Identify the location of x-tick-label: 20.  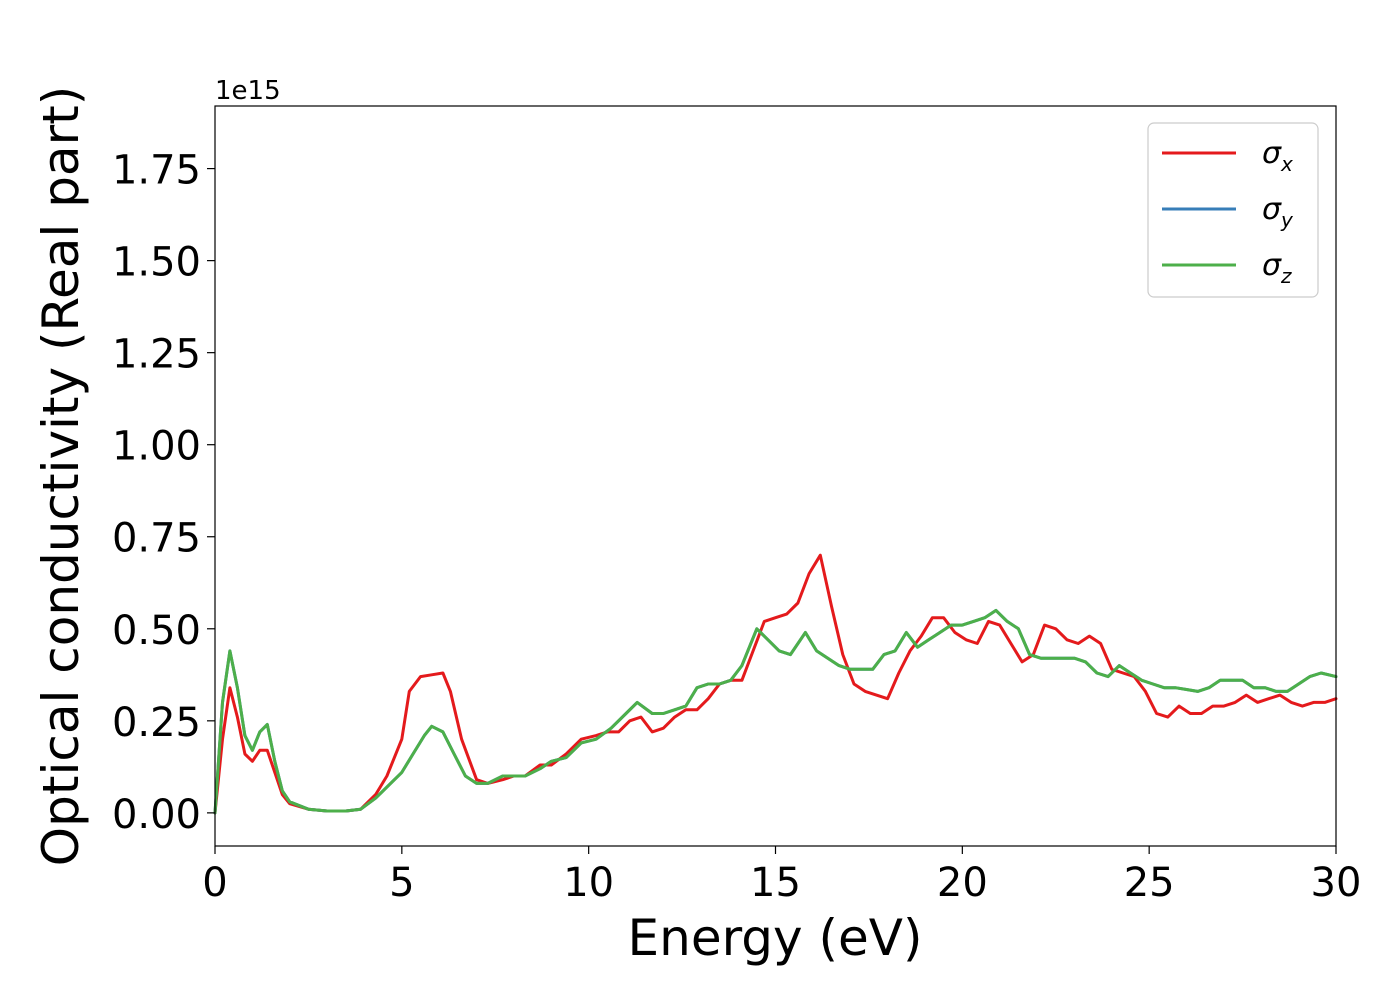
(962, 883).